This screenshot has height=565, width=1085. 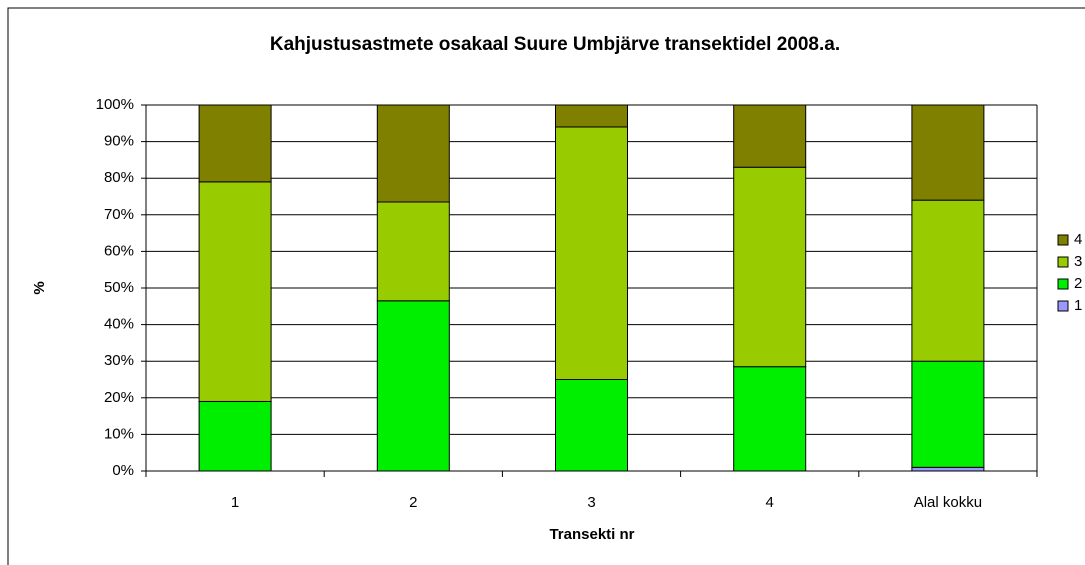 What do you see at coordinates (1078, 283) in the screenshot?
I see `legend-label: 2` at bounding box center [1078, 283].